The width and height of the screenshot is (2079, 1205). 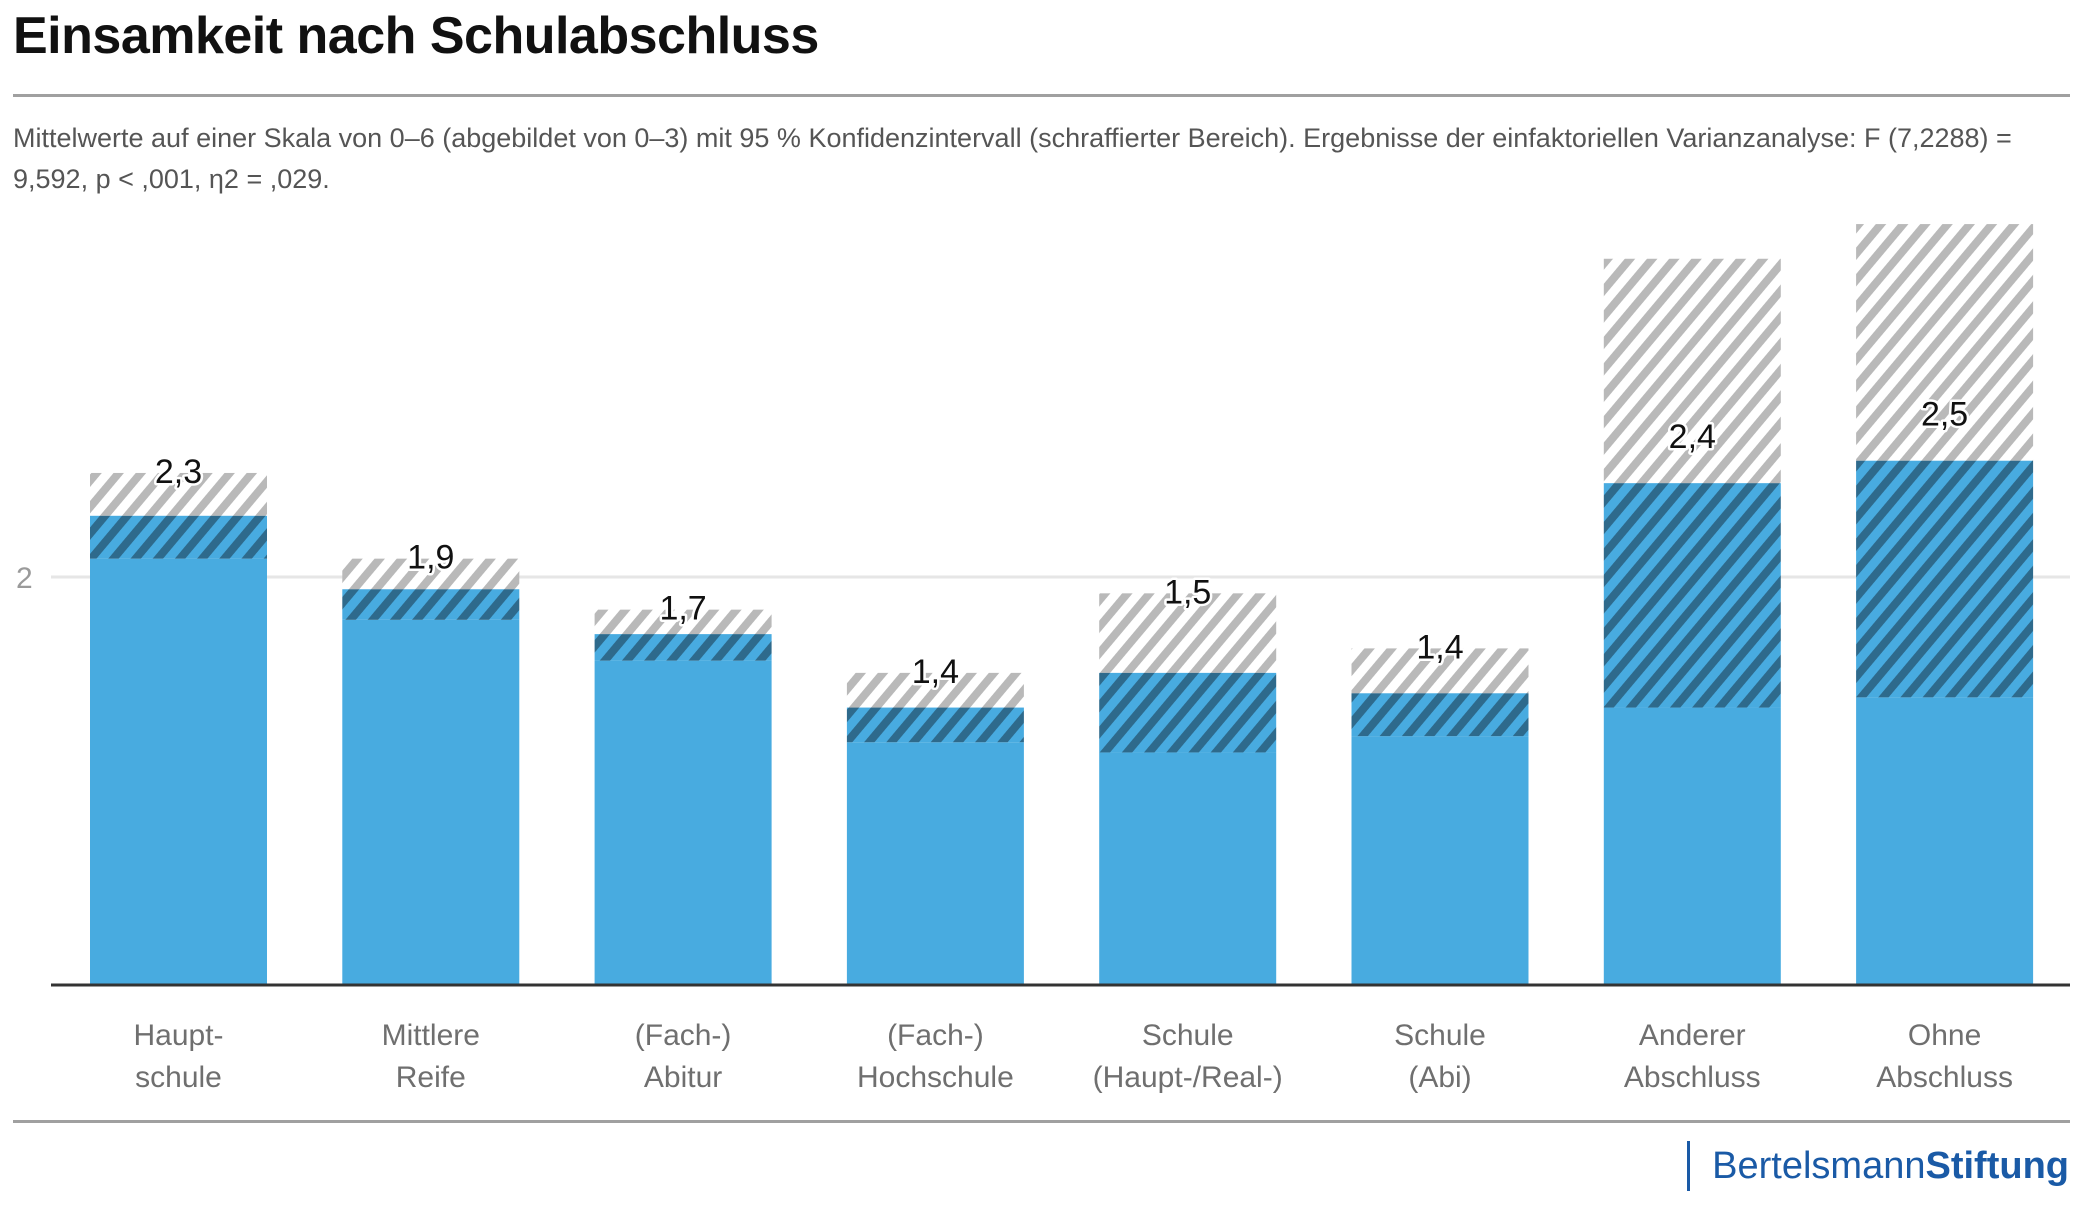 What do you see at coordinates (1439, 1077) in the screenshot?
I see `category-label: (Abi)` at bounding box center [1439, 1077].